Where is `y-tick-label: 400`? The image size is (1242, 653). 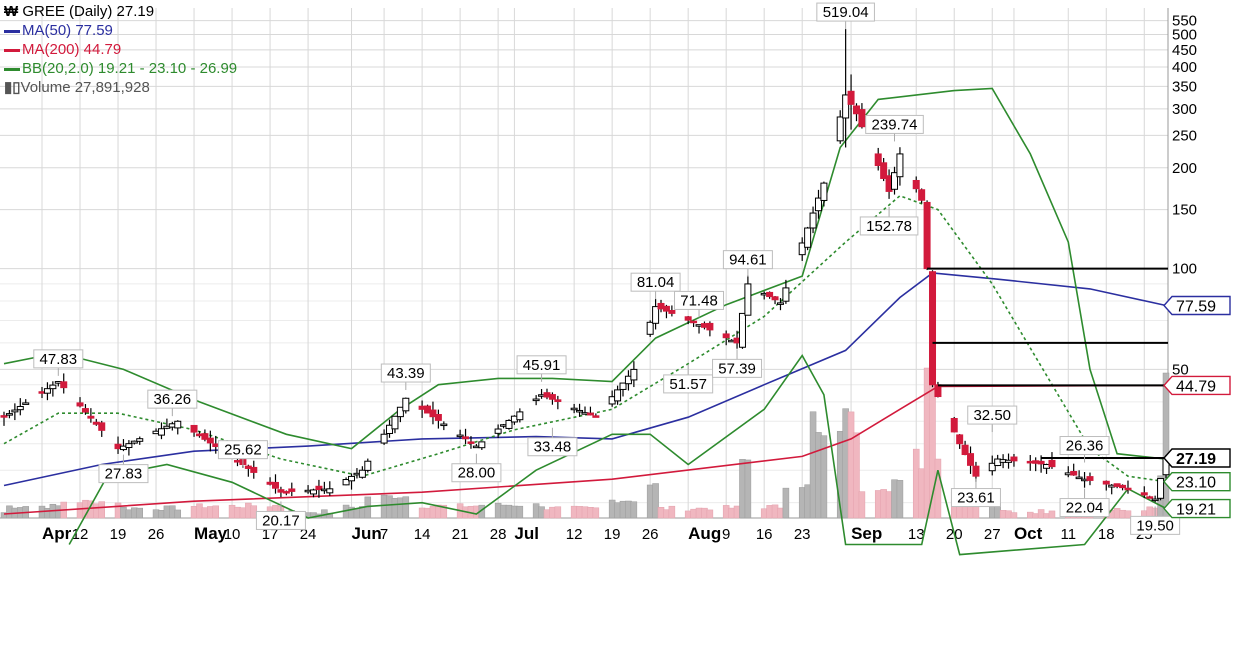
y-tick-label: 400 is located at coordinates (1184, 67).